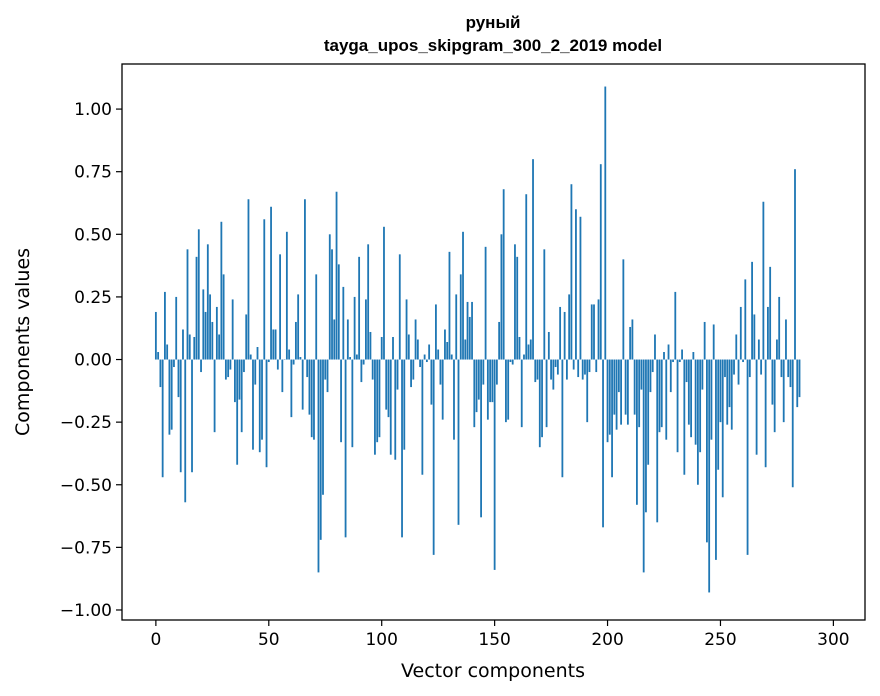 The height and width of the screenshot is (696, 880). Describe the element at coordinates (833, 640) in the screenshot. I see `x-tick-label: 300` at that location.